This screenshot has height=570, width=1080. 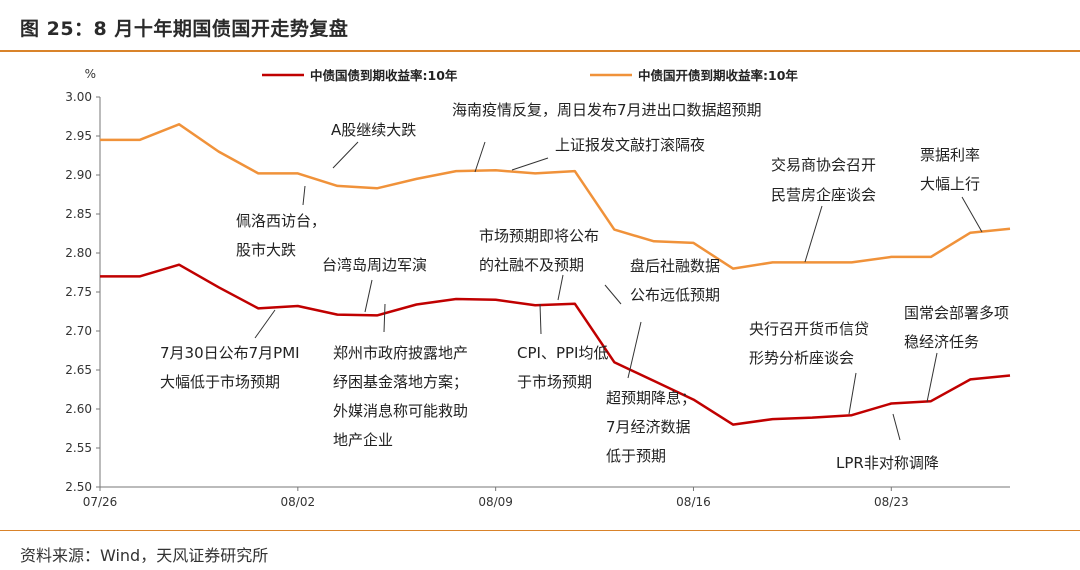 What do you see at coordinates (78, 97) in the screenshot?
I see `y-tick-label: 3.00` at bounding box center [78, 97].